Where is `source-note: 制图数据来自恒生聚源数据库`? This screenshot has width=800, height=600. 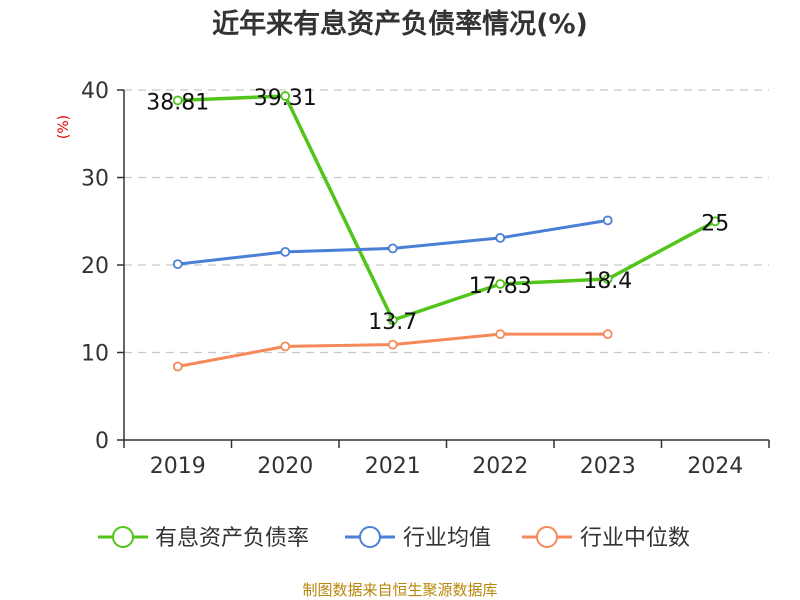 source-note: 制图数据来自恒生聚源数据库 is located at coordinates (399, 590).